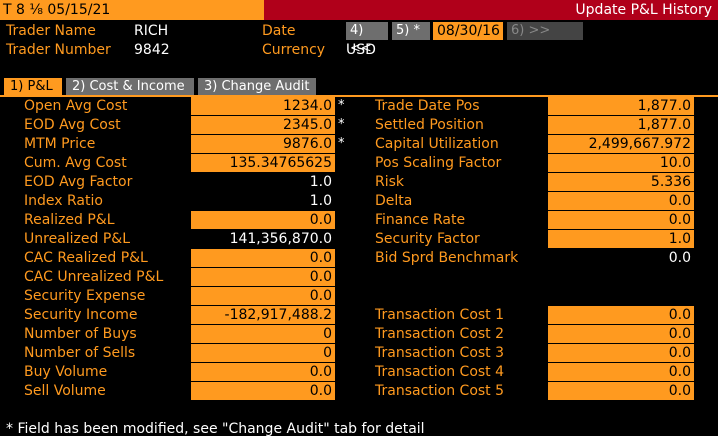 Image resolution: width=718 pixels, height=436 pixels. I want to click on open-avg-cost-label: Open Avg Cost, so click(76, 106).